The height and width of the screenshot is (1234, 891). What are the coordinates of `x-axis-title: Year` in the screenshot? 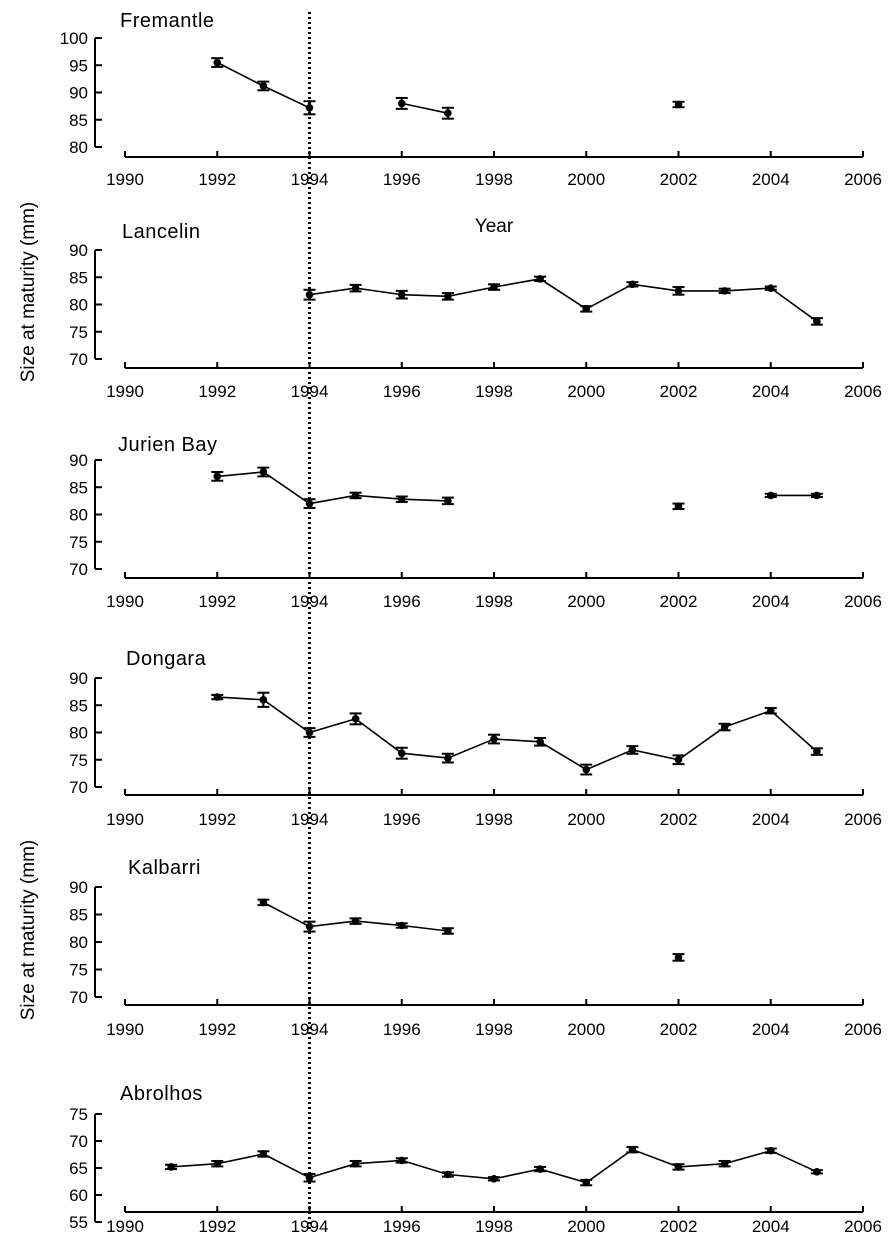 It's located at (494, 226).